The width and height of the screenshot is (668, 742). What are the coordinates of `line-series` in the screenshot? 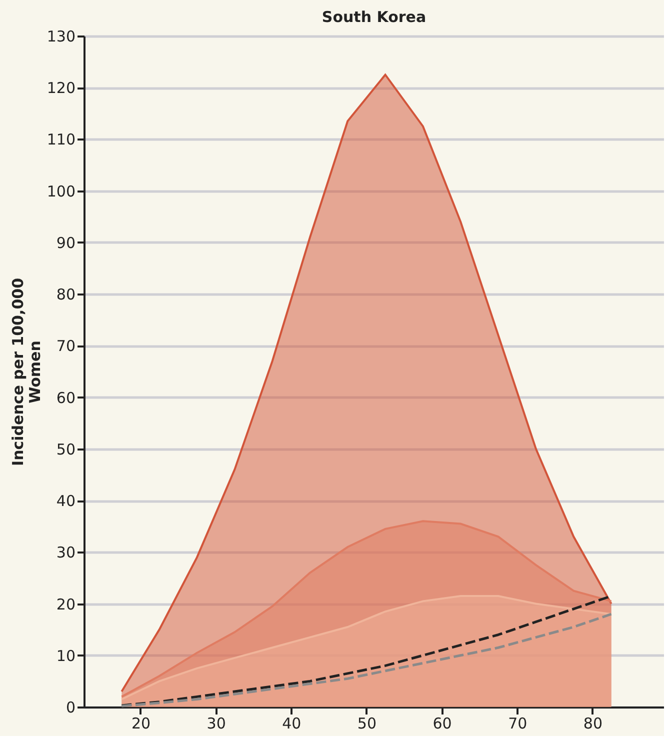 It's located at (366, 660).